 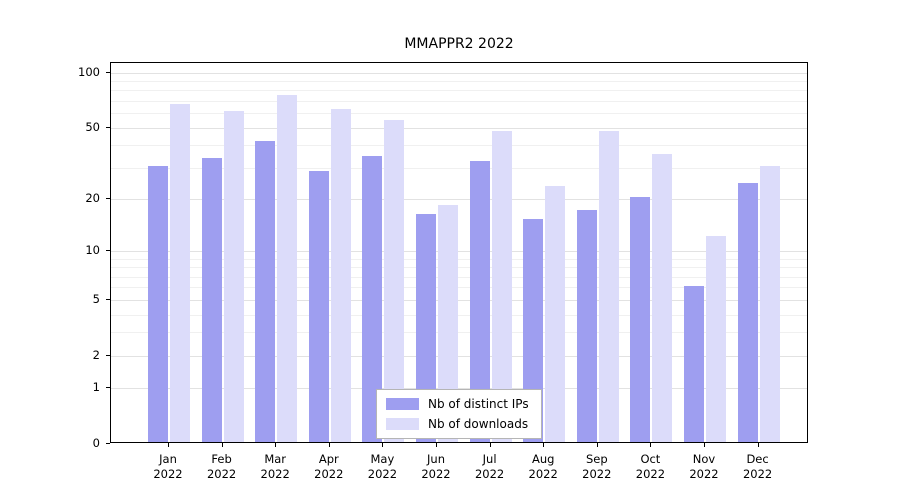 What do you see at coordinates (92, 250) in the screenshot?
I see `y-tick-label-10: 10` at bounding box center [92, 250].